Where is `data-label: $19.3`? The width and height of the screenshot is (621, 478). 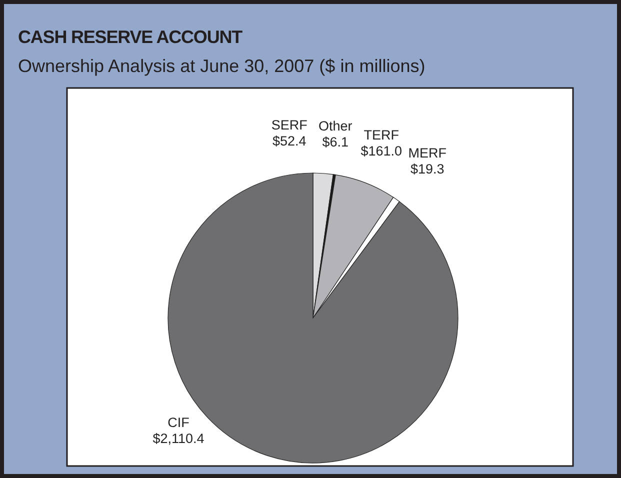
data-label: $19.3 is located at coordinates (427, 169).